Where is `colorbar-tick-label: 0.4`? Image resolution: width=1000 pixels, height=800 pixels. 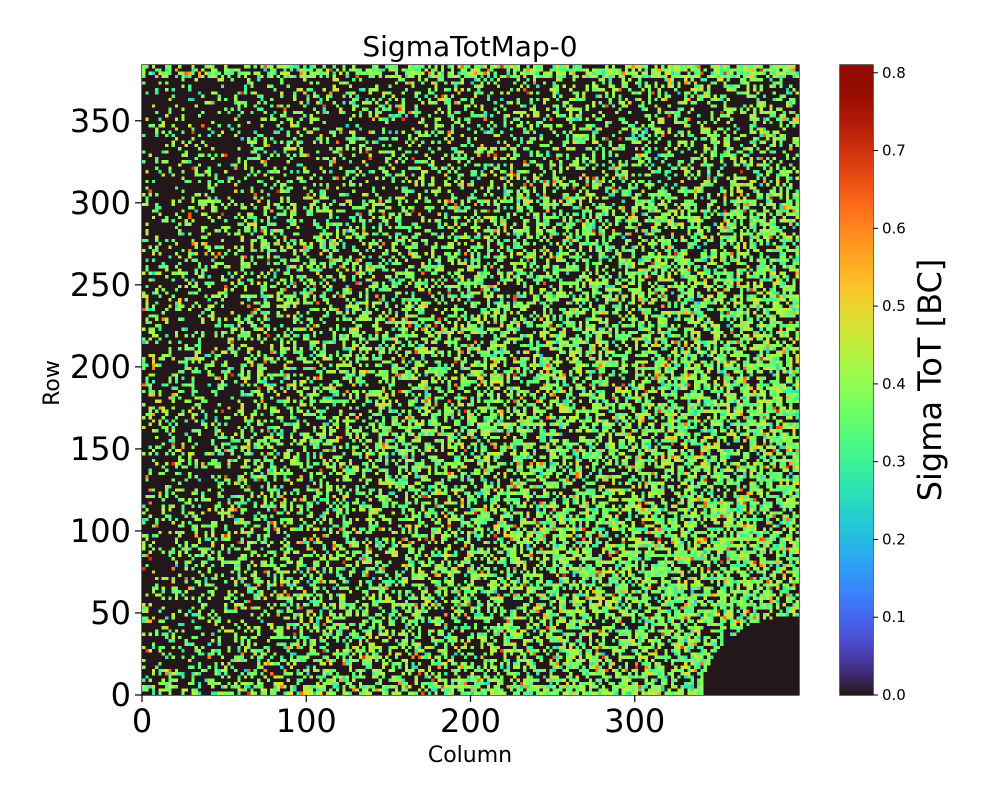 colorbar-tick-label: 0.4 is located at coordinates (894, 384).